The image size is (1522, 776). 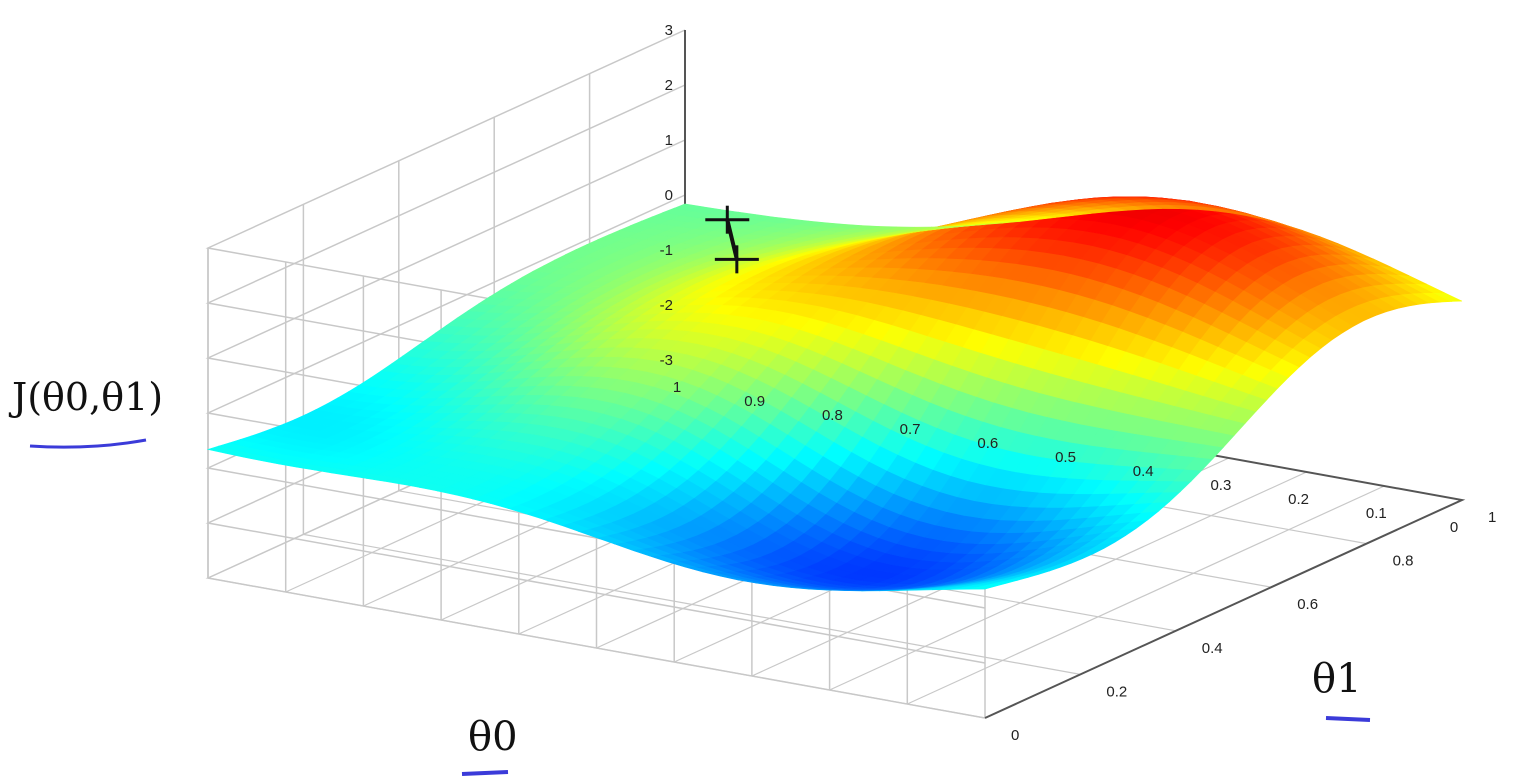 What do you see at coordinates (677, 387) in the screenshot?
I see `x-tick-label: 1` at bounding box center [677, 387].